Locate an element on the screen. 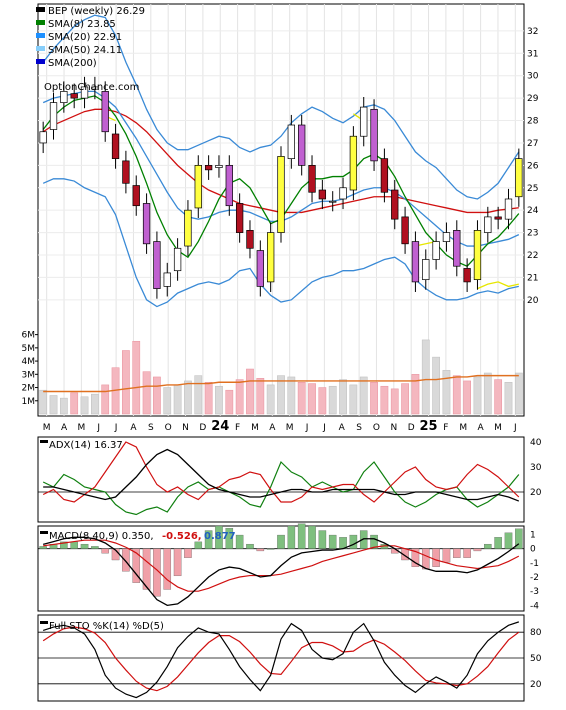  psar-line is located at coordinates (498, 285).